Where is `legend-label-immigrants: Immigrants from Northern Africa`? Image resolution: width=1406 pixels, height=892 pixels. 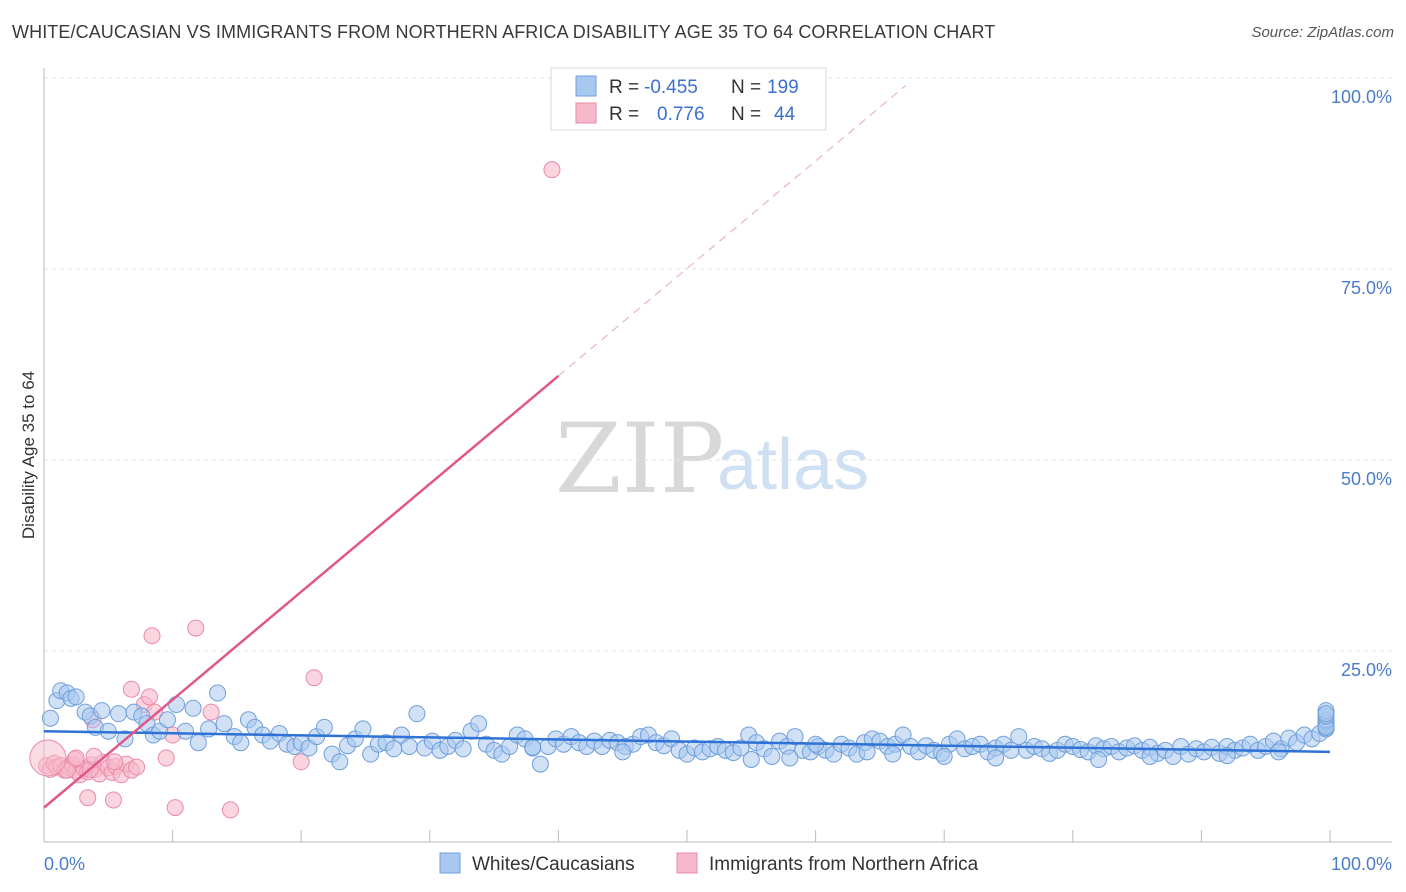 legend-label-immigrants: Immigrants from Northern Africa is located at coordinates (844, 864).